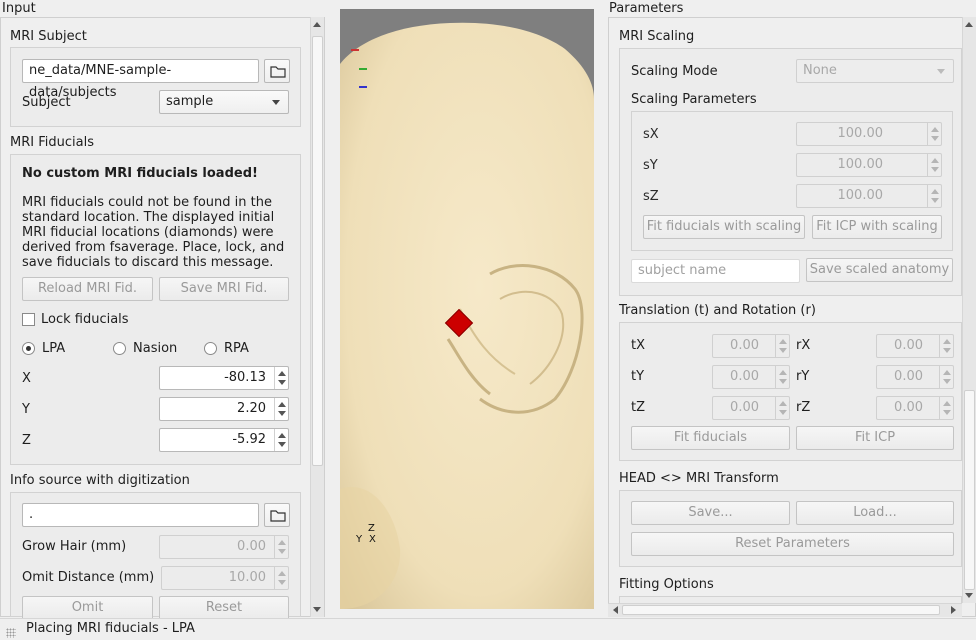 The height and width of the screenshot is (640, 976). I want to click on y-spinbox: 2.20, so click(224, 409).